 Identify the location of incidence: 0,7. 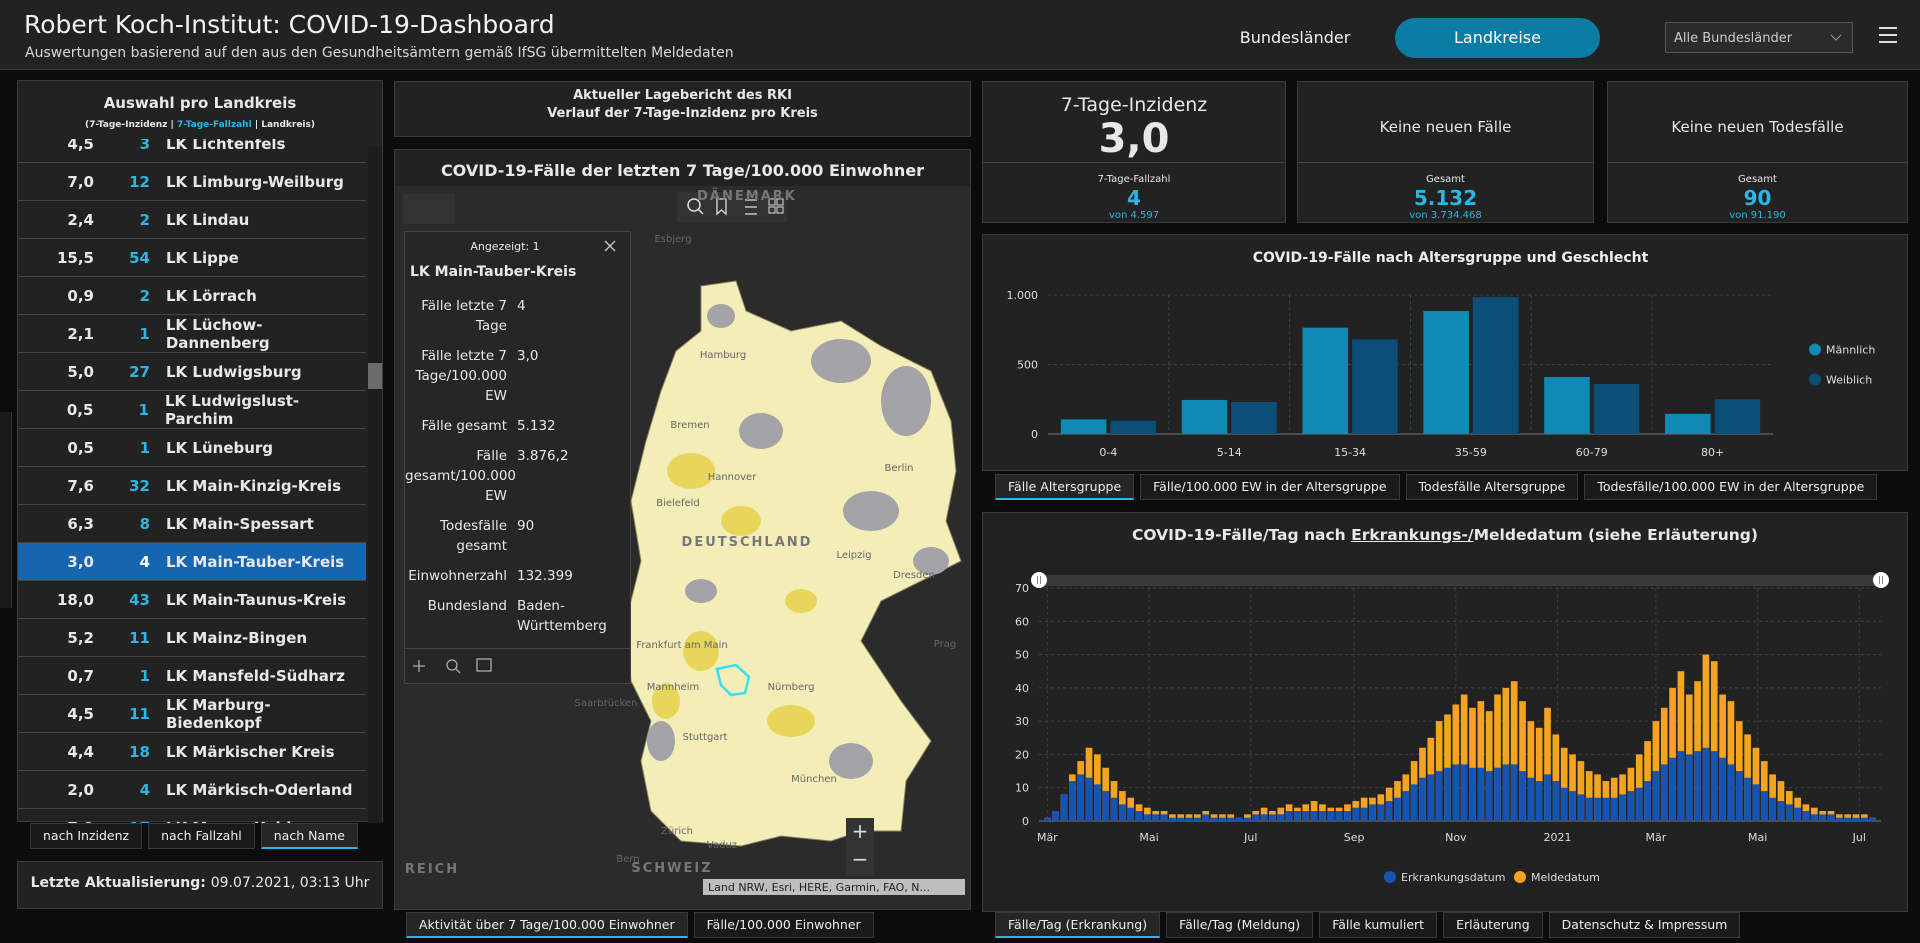
(80, 675).